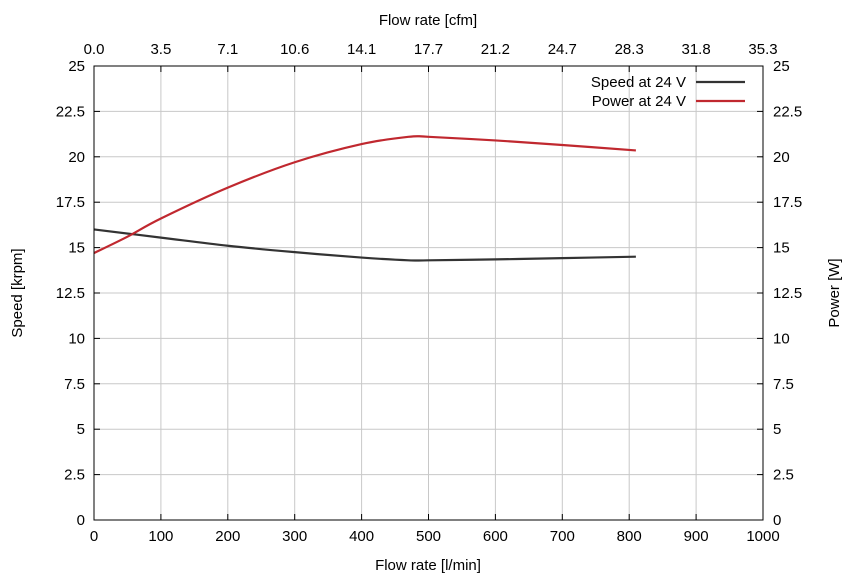  What do you see at coordinates (781, 338) in the screenshot?
I see `y2-tick-label: 10` at bounding box center [781, 338].